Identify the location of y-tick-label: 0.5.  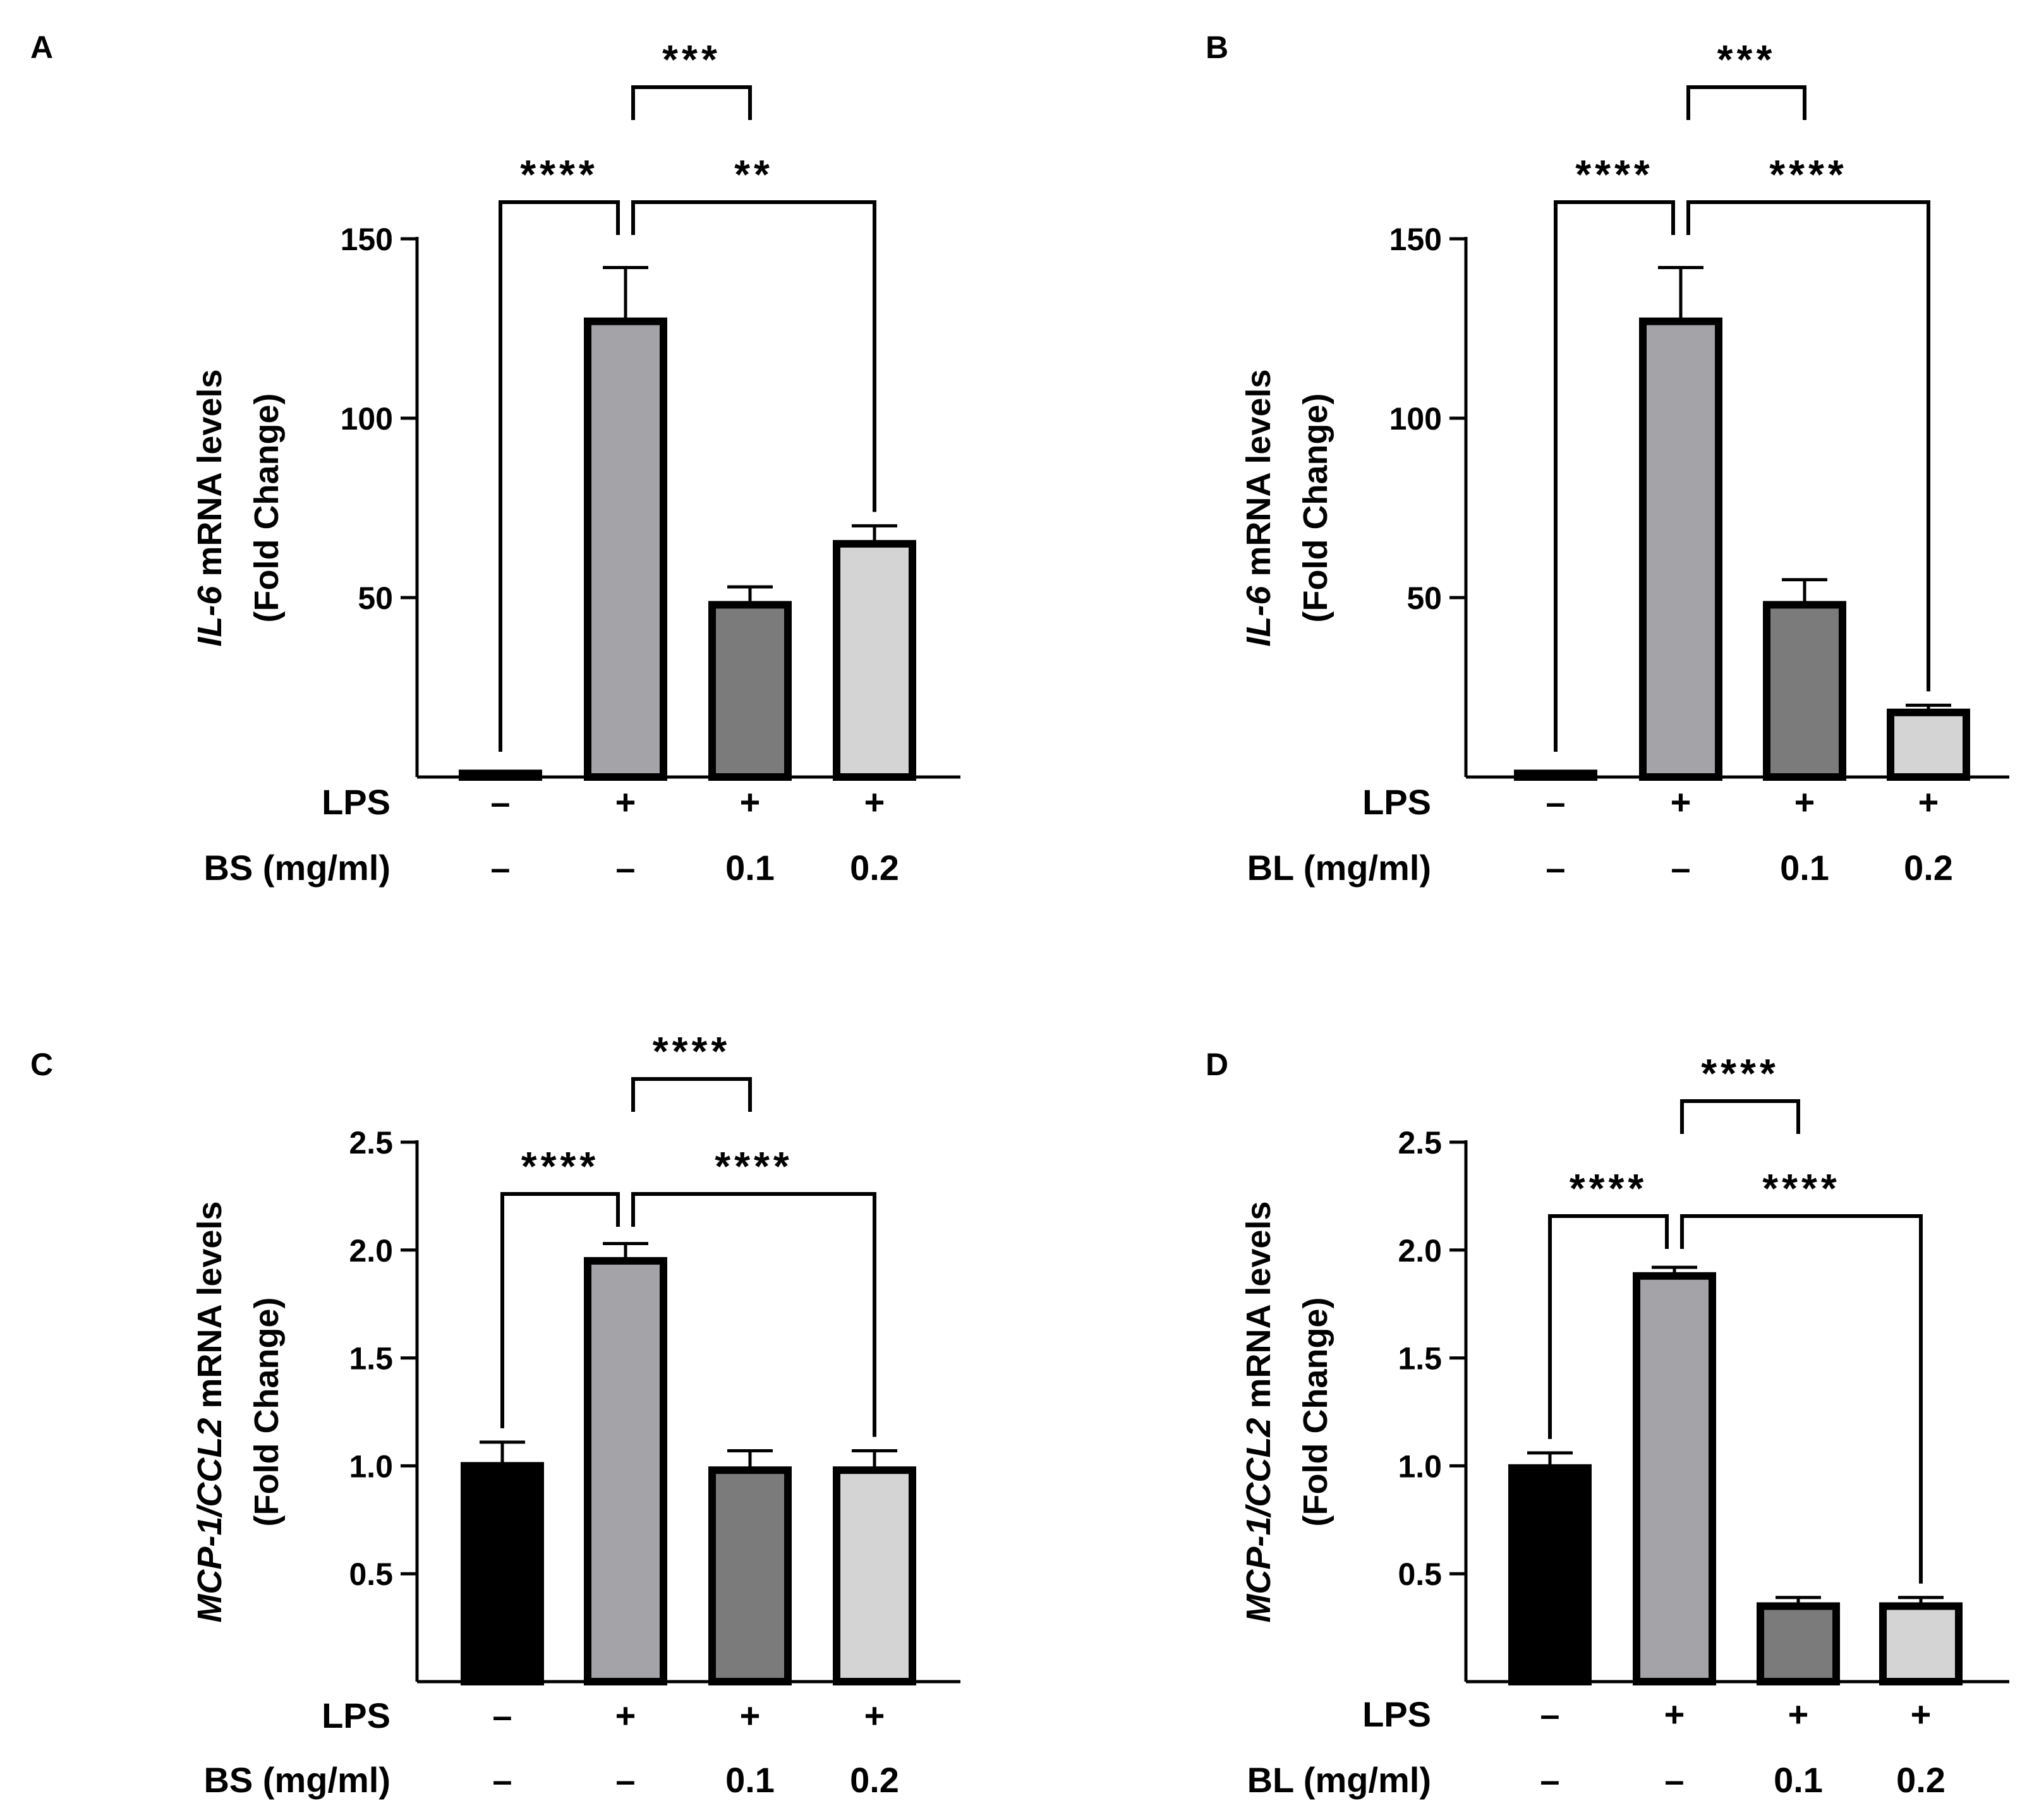
(371, 1574).